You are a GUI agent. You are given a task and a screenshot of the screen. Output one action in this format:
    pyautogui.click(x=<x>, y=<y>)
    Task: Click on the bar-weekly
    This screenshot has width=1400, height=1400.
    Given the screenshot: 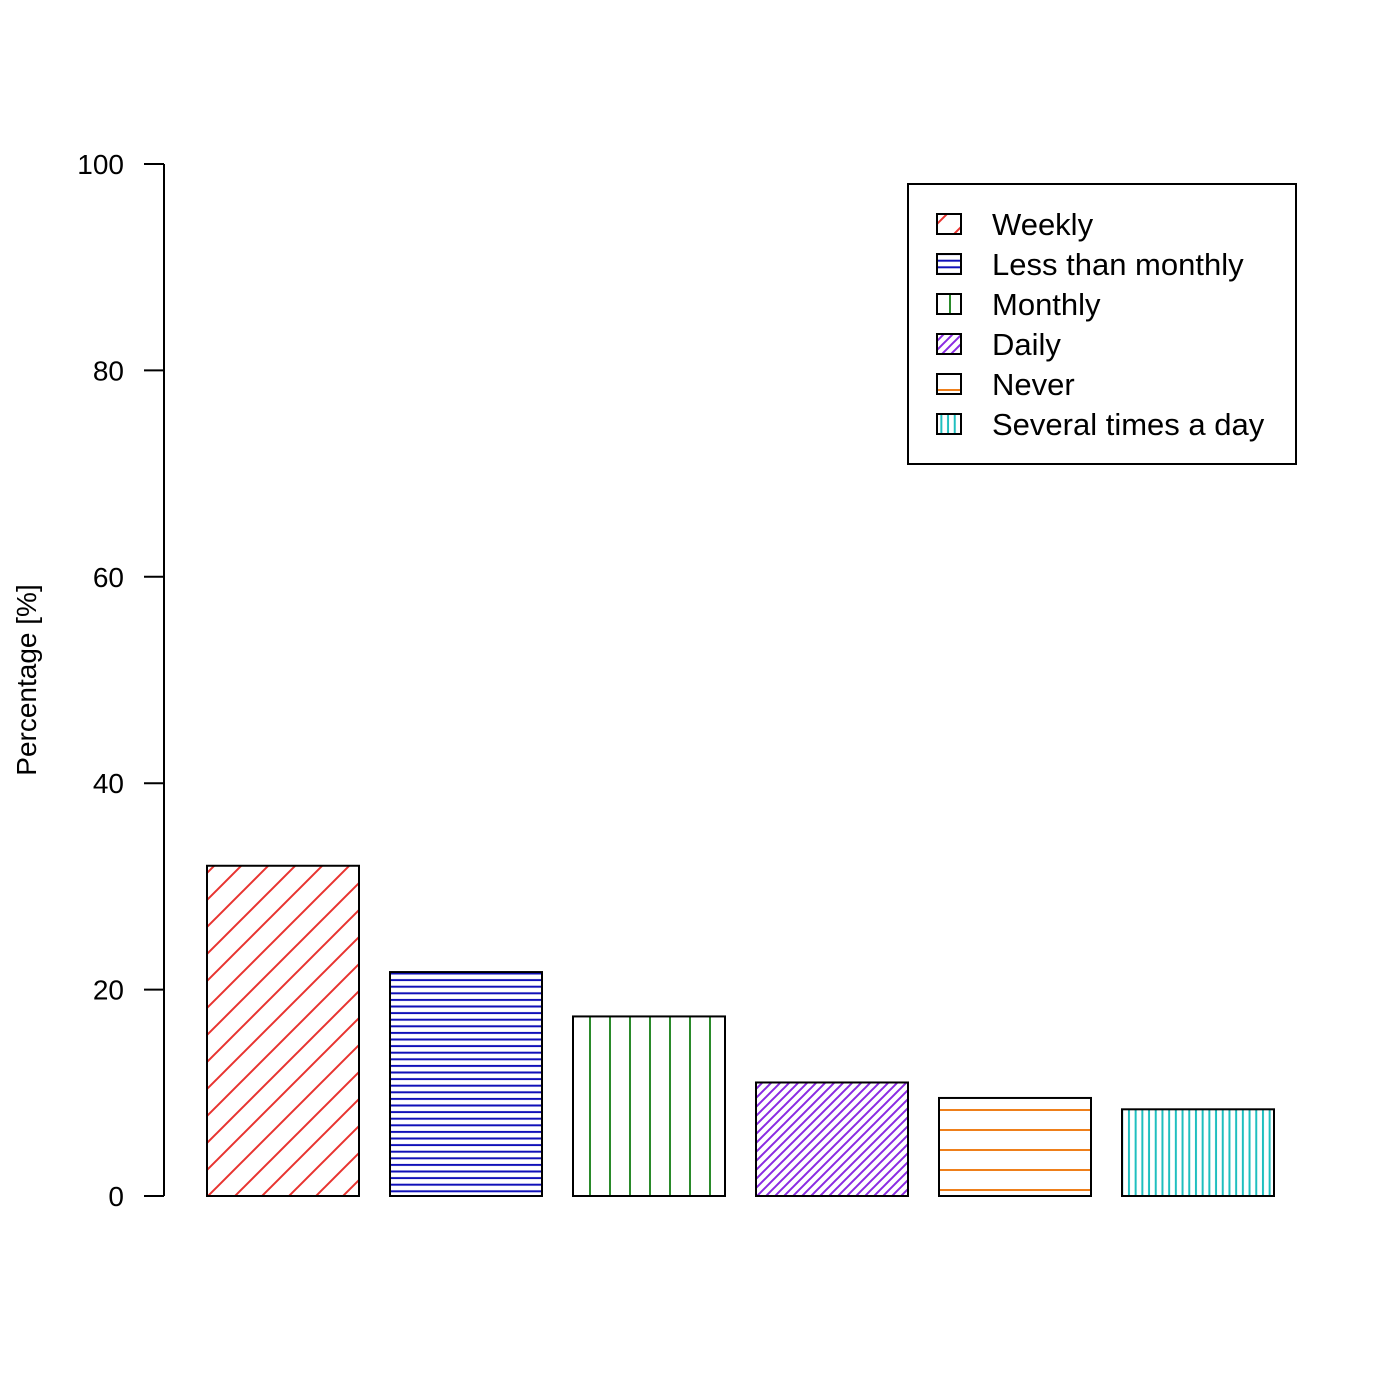 What is the action you would take?
    pyautogui.click(x=283, y=1030)
    